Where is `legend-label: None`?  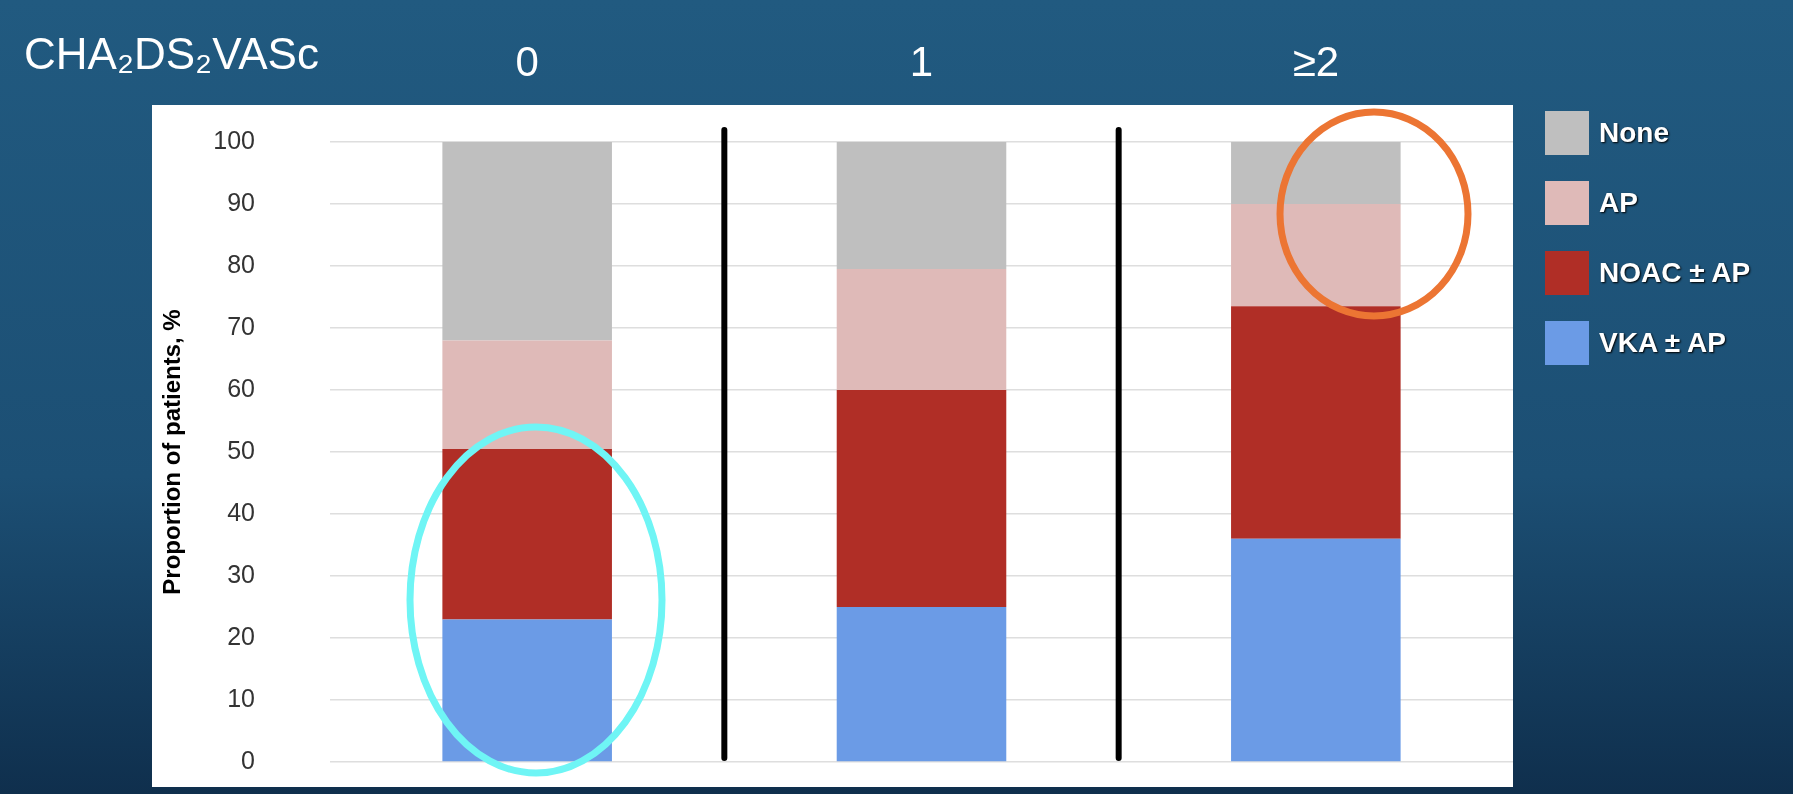
legend-label: None is located at coordinates (1634, 133).